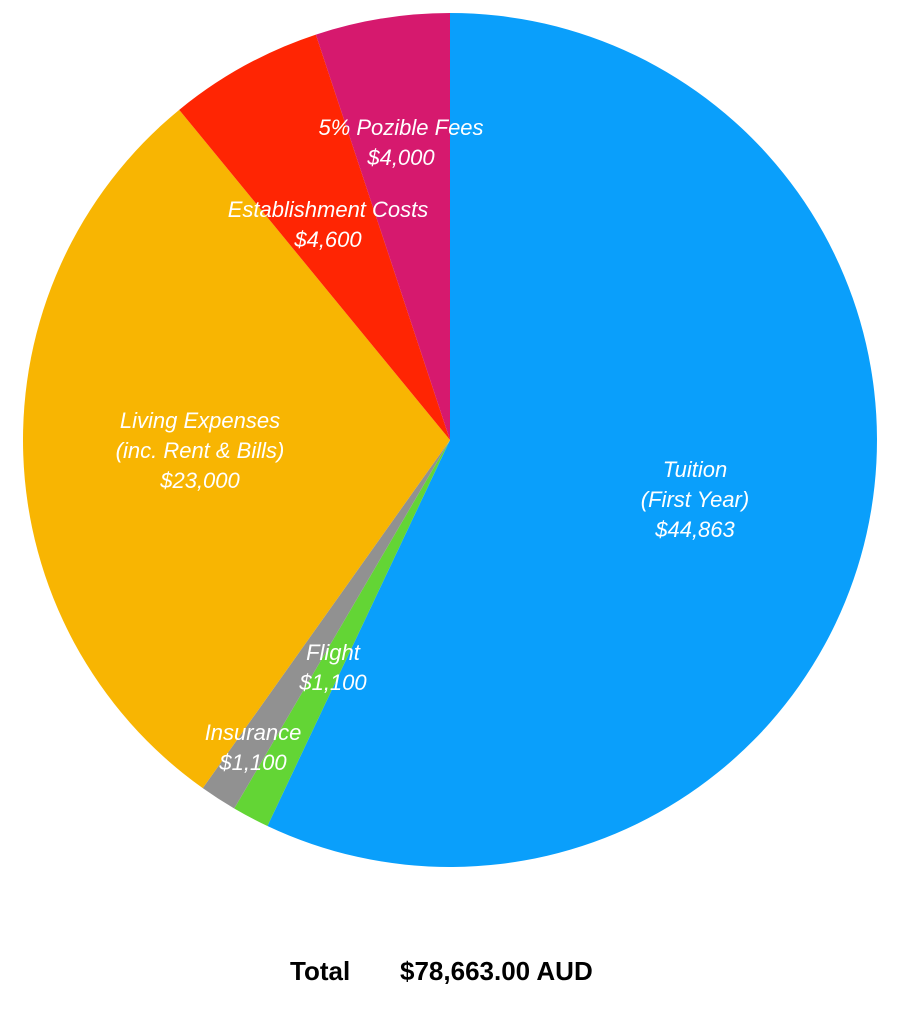 Image resolution: width=900 pixels, height=1010 pixels. I want to click on pie-slice-flight, so click(342, 633).